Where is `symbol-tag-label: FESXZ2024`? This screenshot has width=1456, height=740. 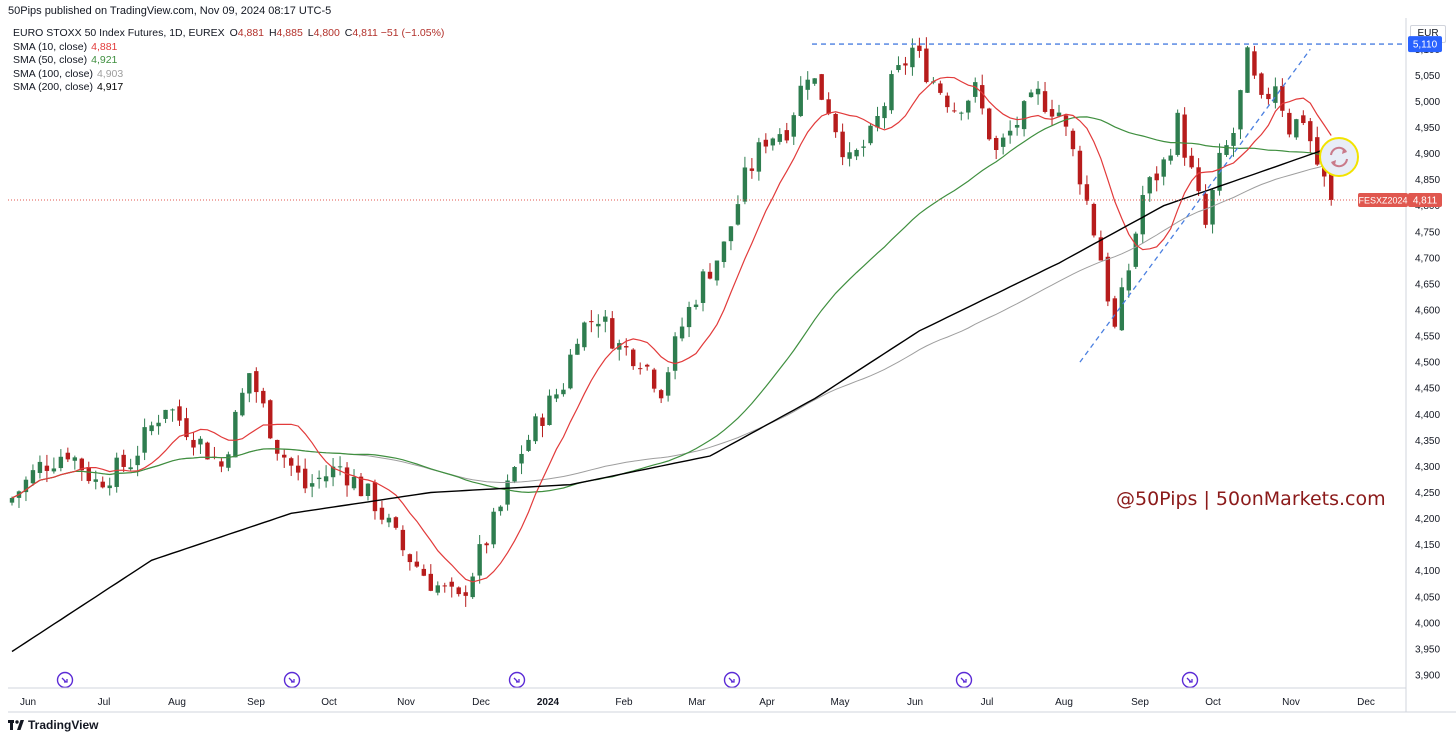
symbol-tag-label: FESXZ2024 is located at coordinates (1382, 200).